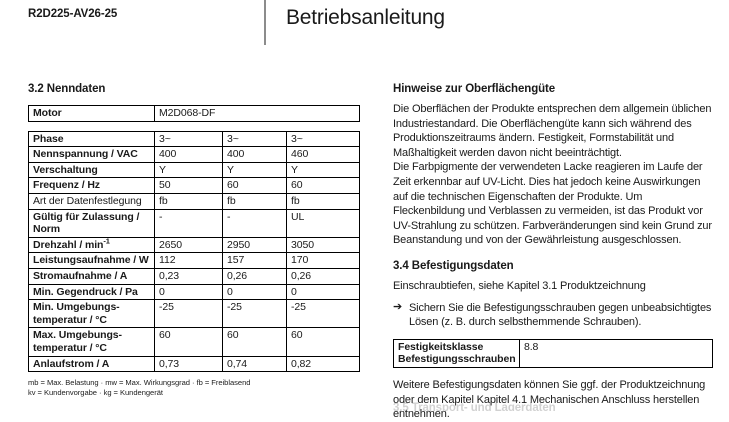 The height and width of the screenshot is (422, 729). I want to click on row-value: 157, so click(254, 260).